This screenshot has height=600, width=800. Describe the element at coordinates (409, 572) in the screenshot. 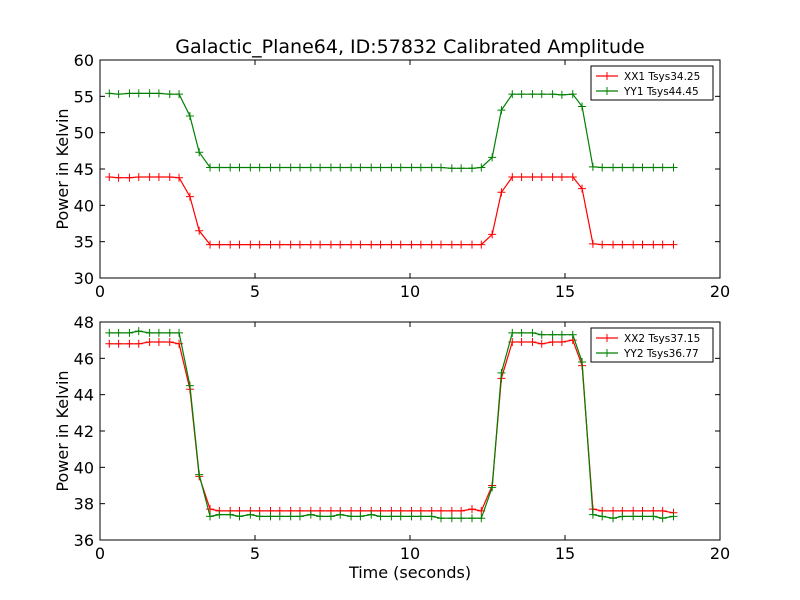

I see `x-axis-label: Time (seconds)` at that location.